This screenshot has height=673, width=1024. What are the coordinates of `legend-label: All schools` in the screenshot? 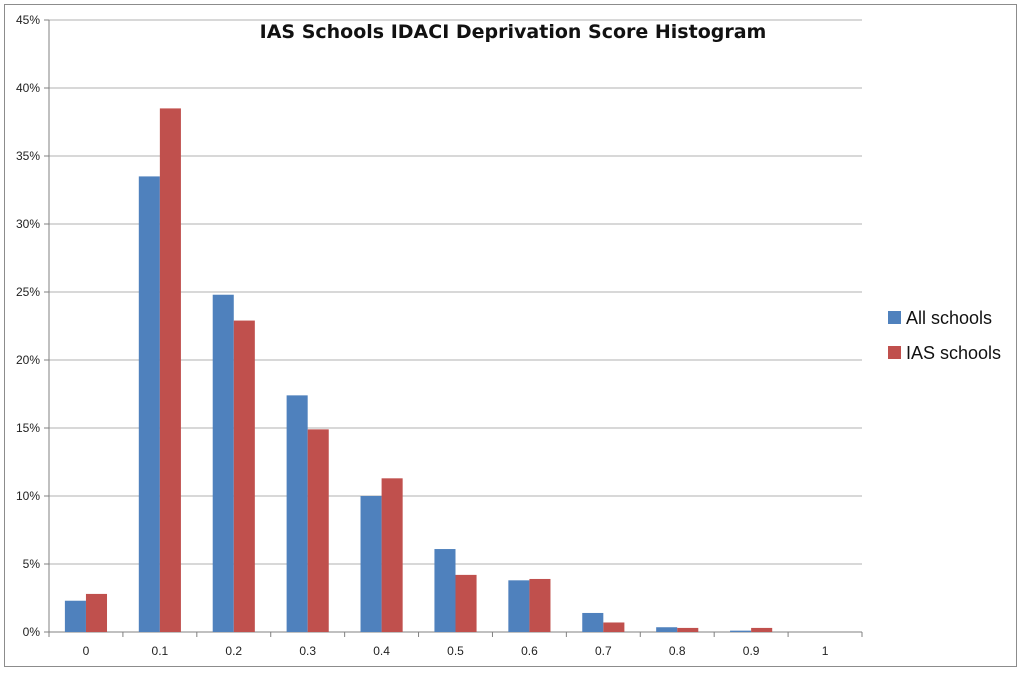 It's located at (949, 318).